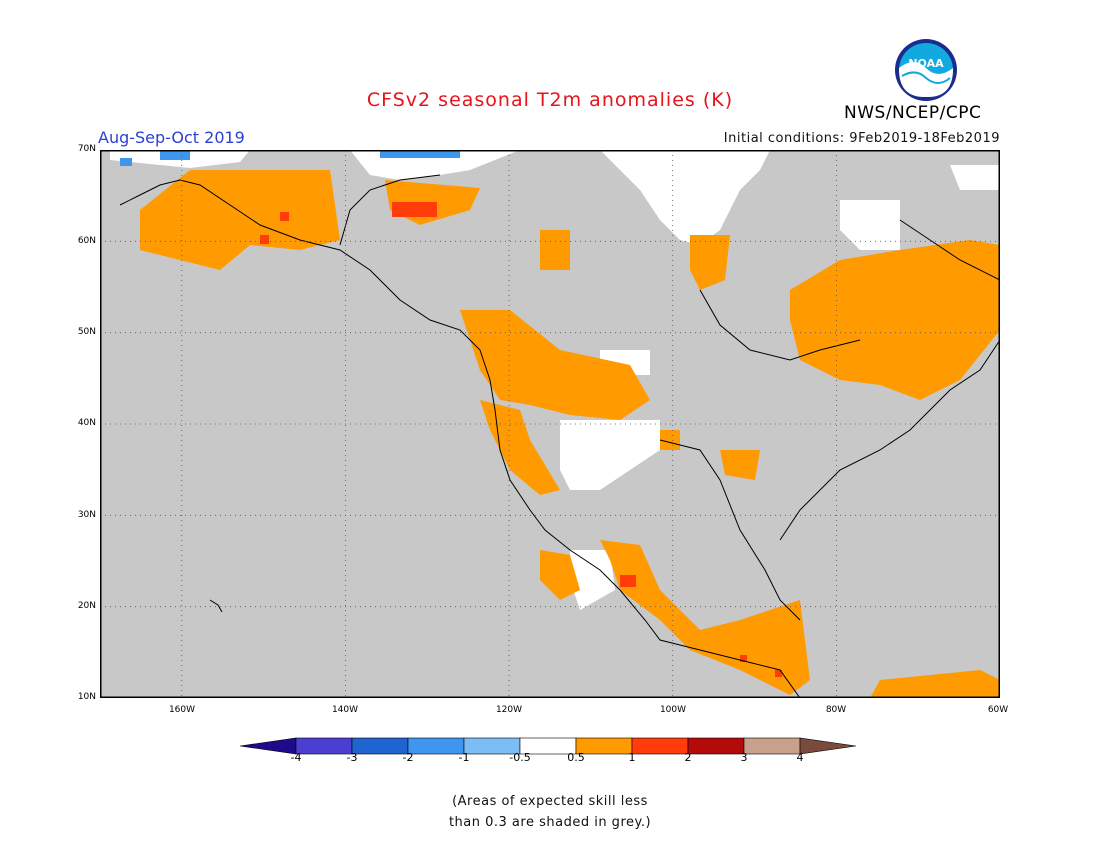 The height and width of the screenshot is (850, 1100). What do you see at coordinates (550, 100) in the screenshot?
I see `map-title: CFSv2 seasonal T2m anomalies (K)` at bounding box center [550, 100].